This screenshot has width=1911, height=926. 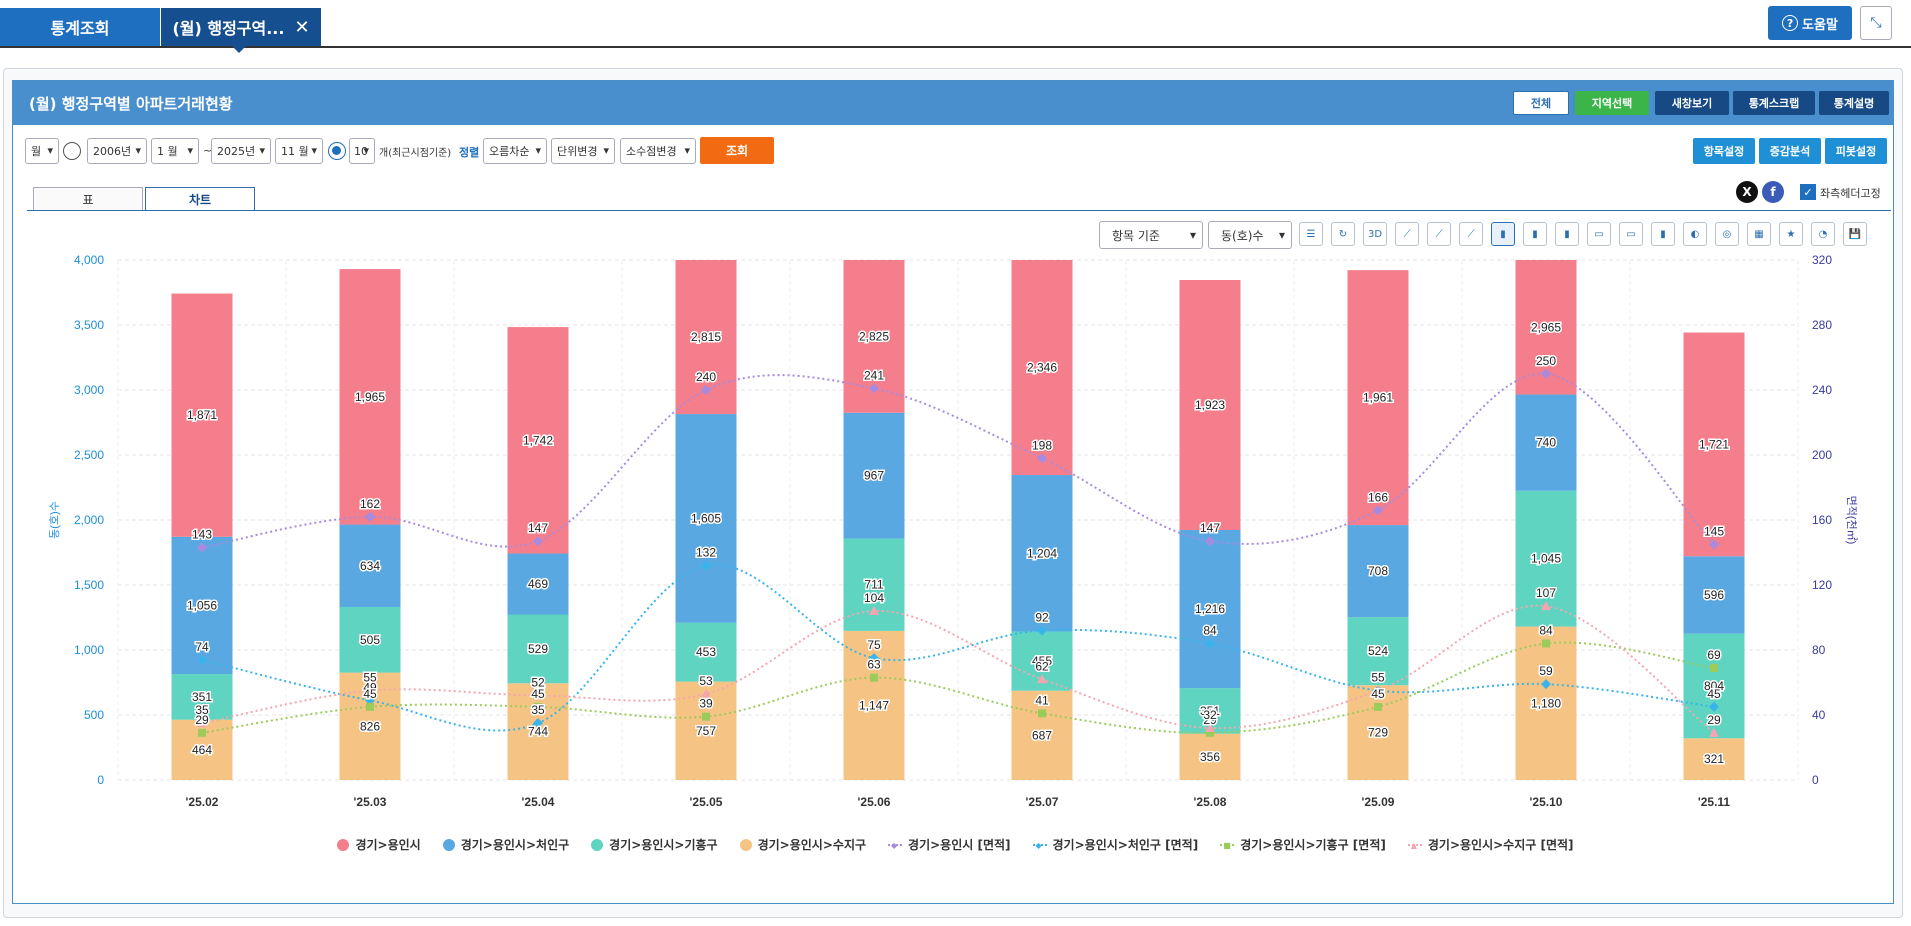 What do you see at coordinates (706, 652) in the screenshot?
I see `bar-value-label: 453` at bounding box center [706, 652].